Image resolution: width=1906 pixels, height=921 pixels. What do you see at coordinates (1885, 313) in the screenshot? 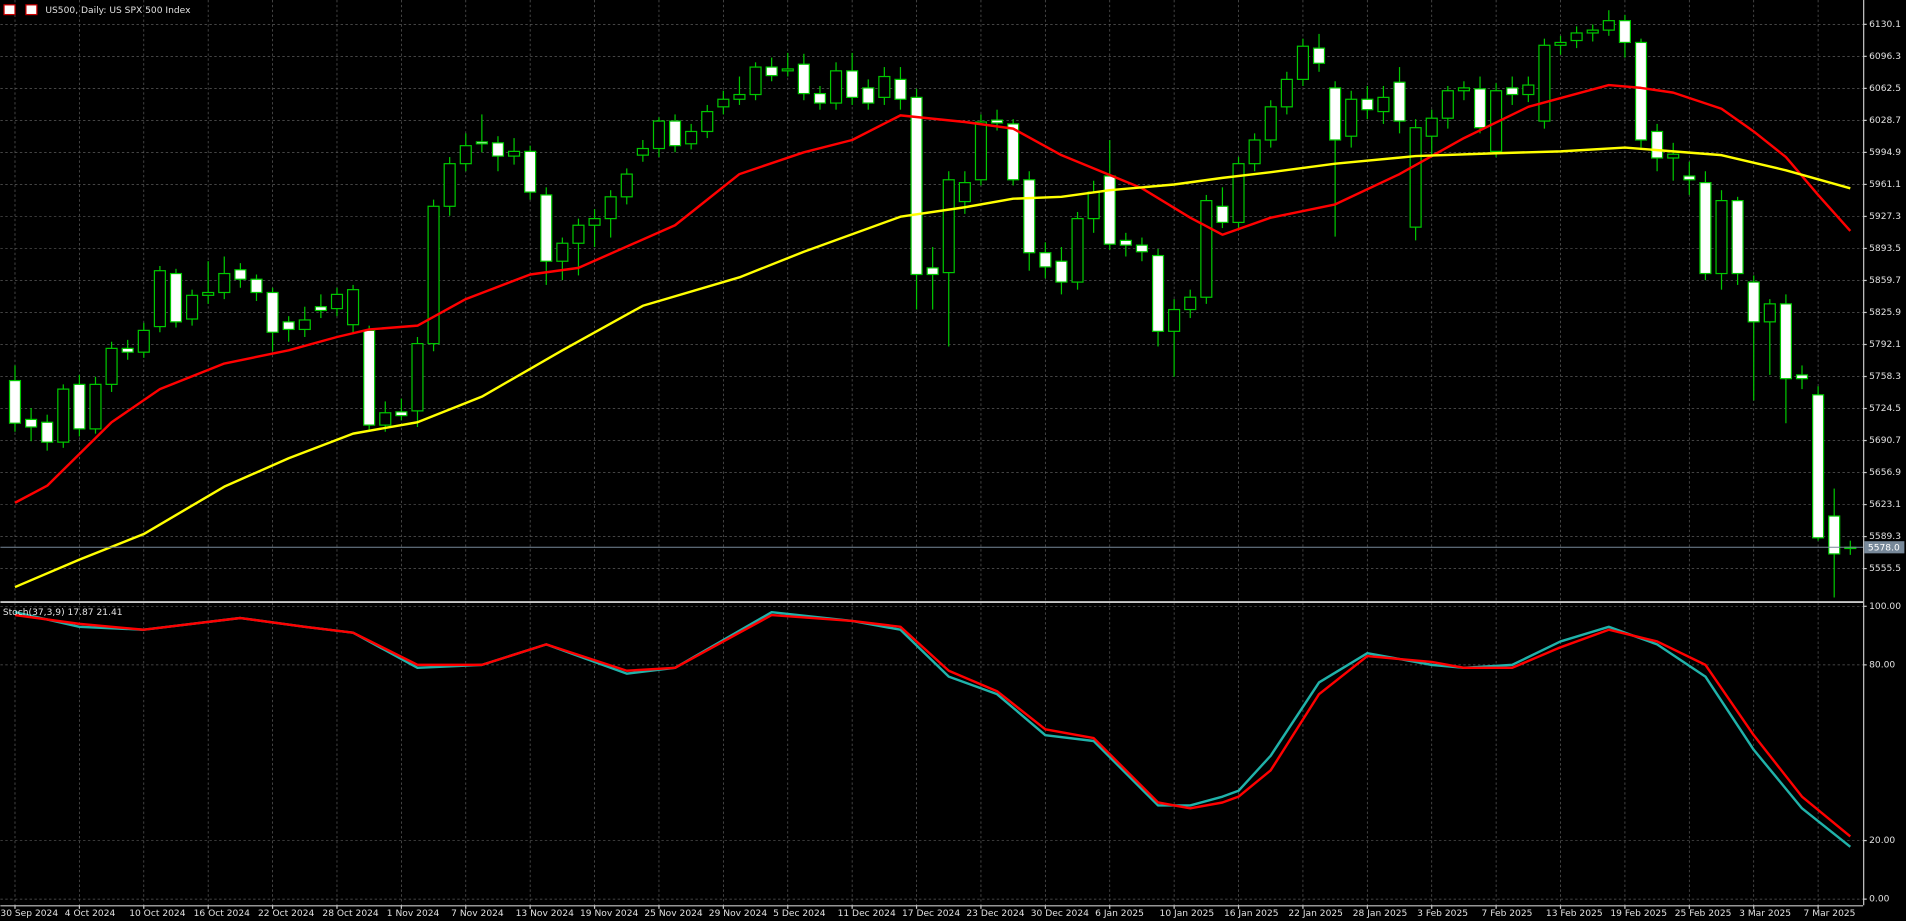
I see `y-tick-label: 5825.9` at bounding box center [1885, 313].